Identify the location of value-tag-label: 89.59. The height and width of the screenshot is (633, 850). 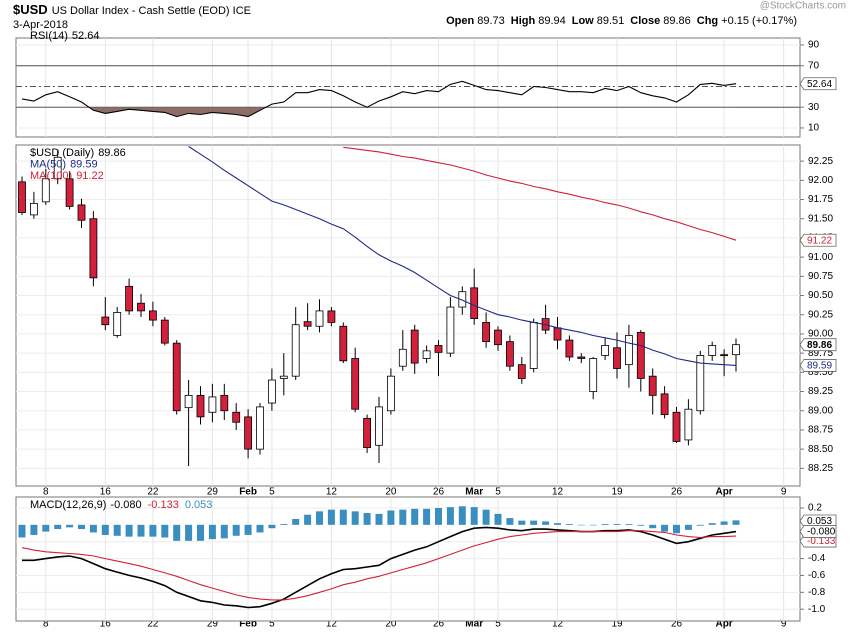
(819, 366).